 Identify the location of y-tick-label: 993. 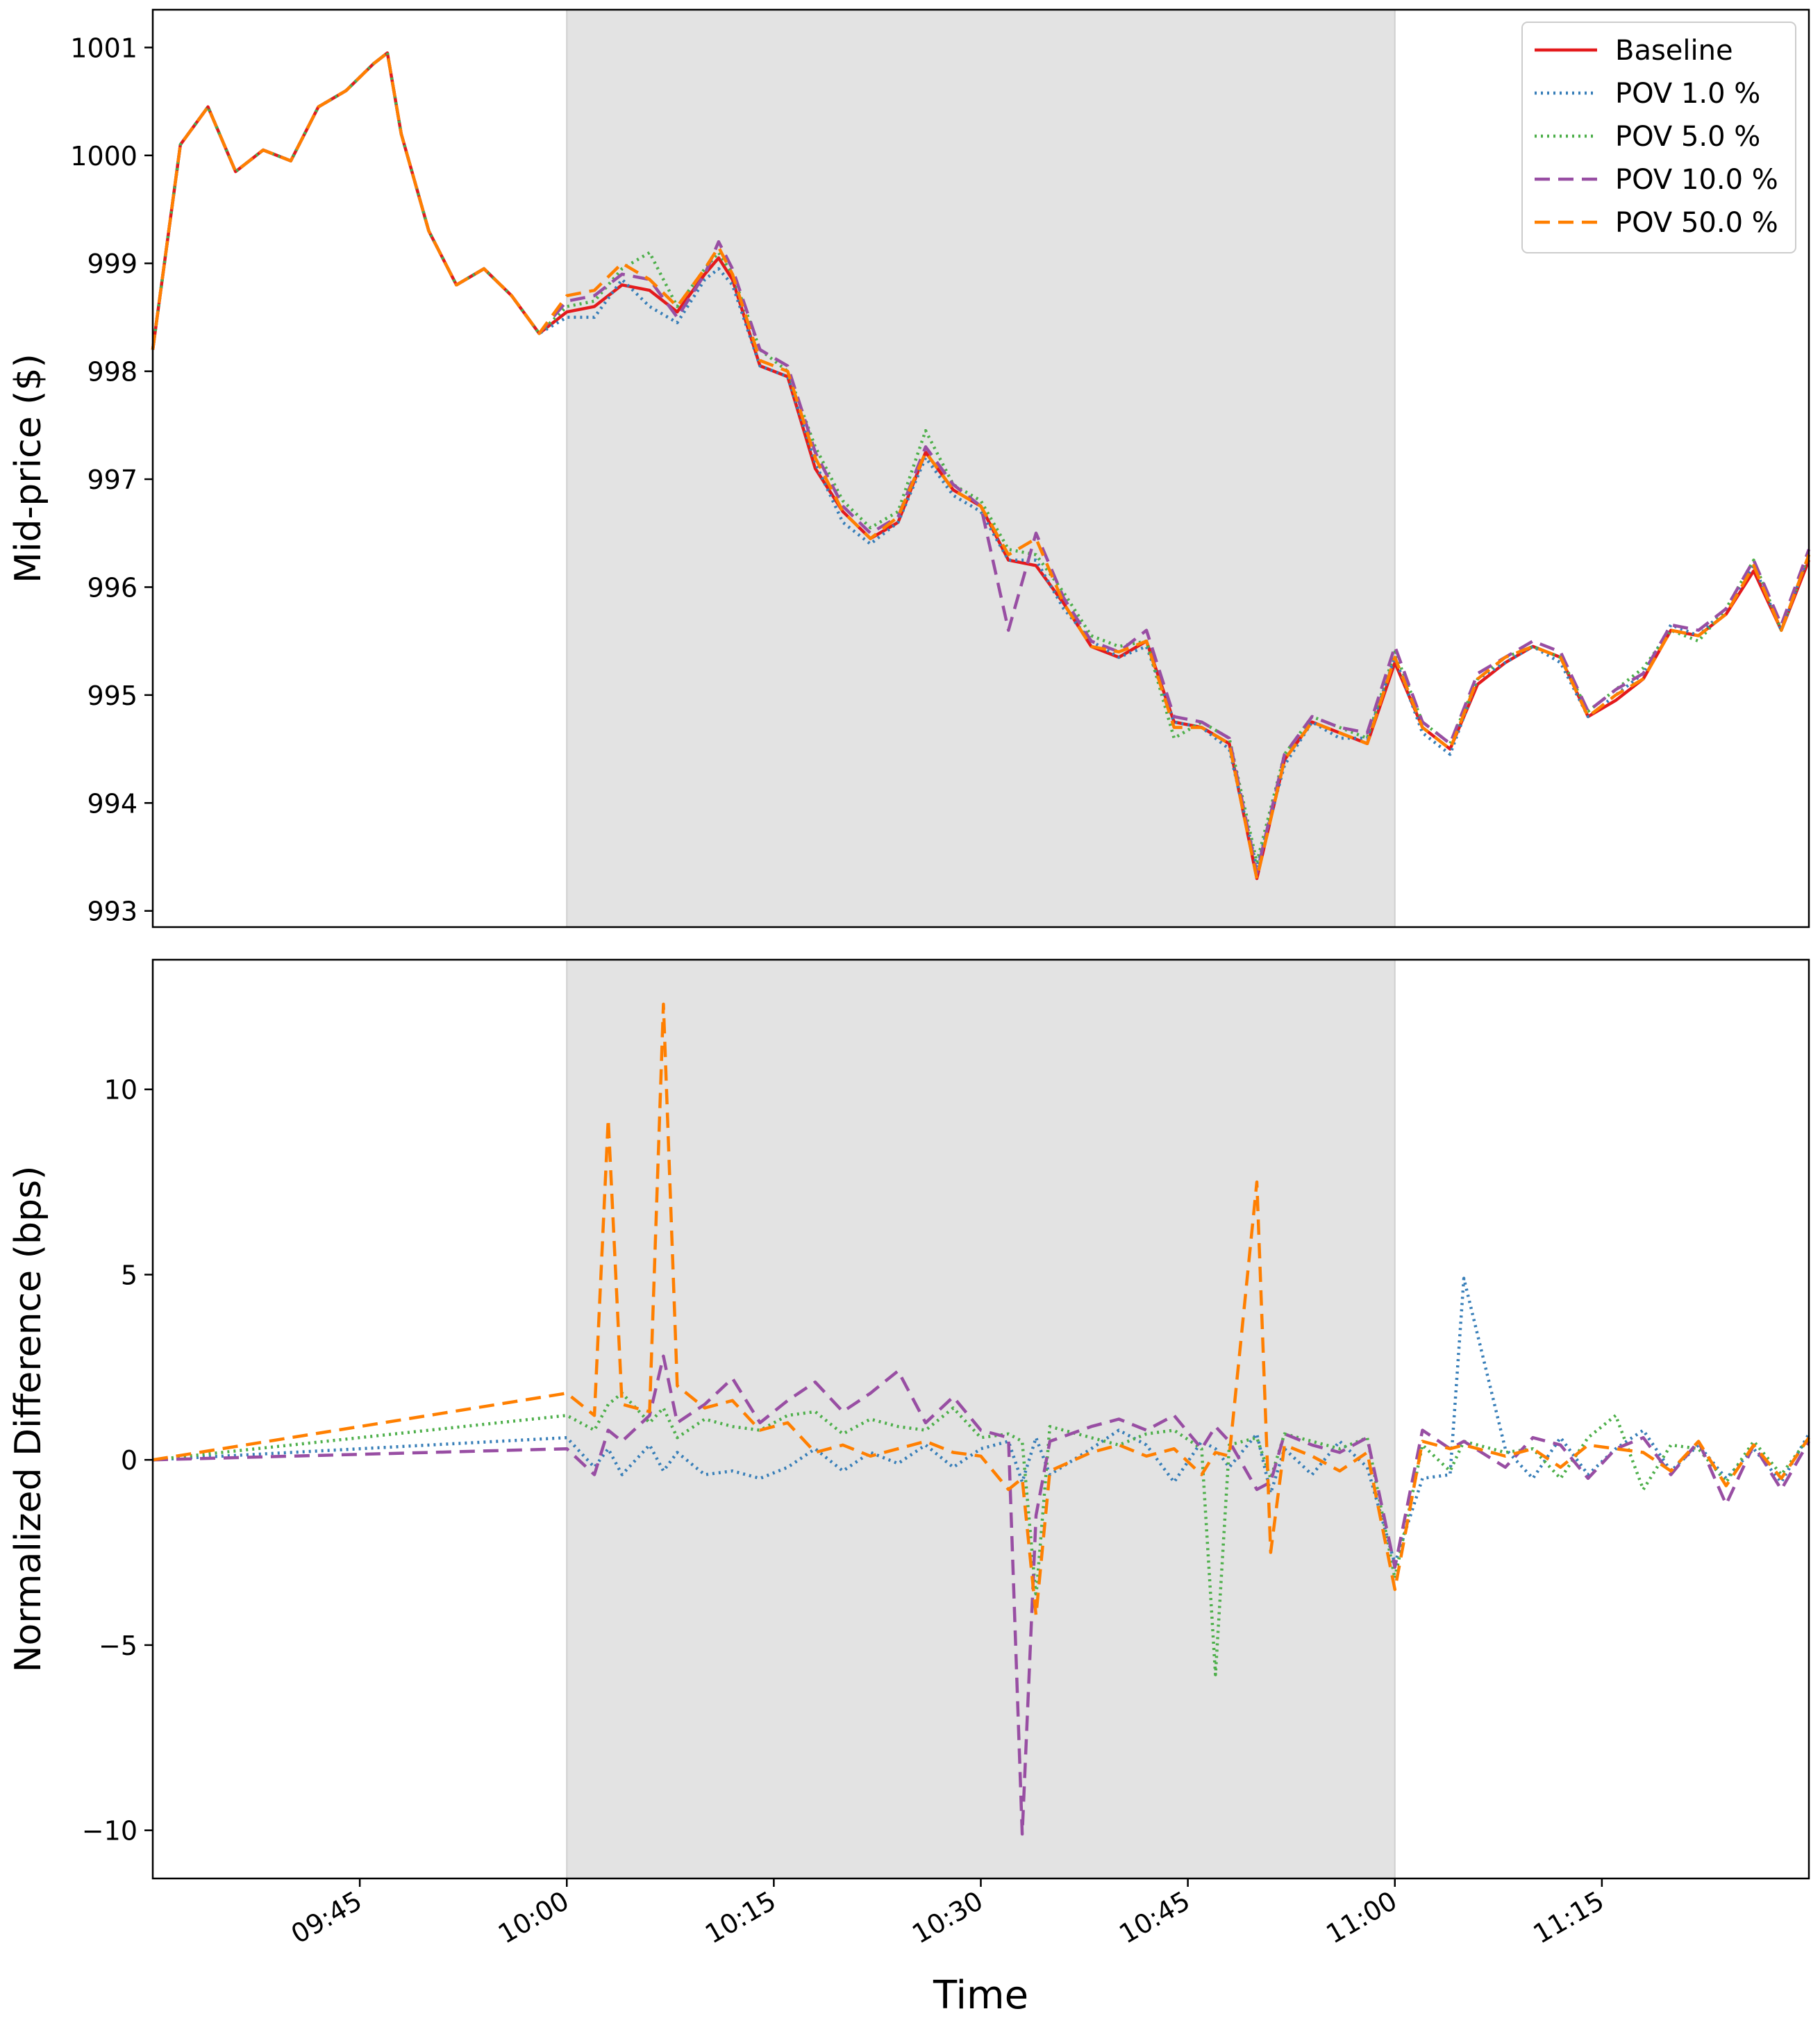
(112, 912).